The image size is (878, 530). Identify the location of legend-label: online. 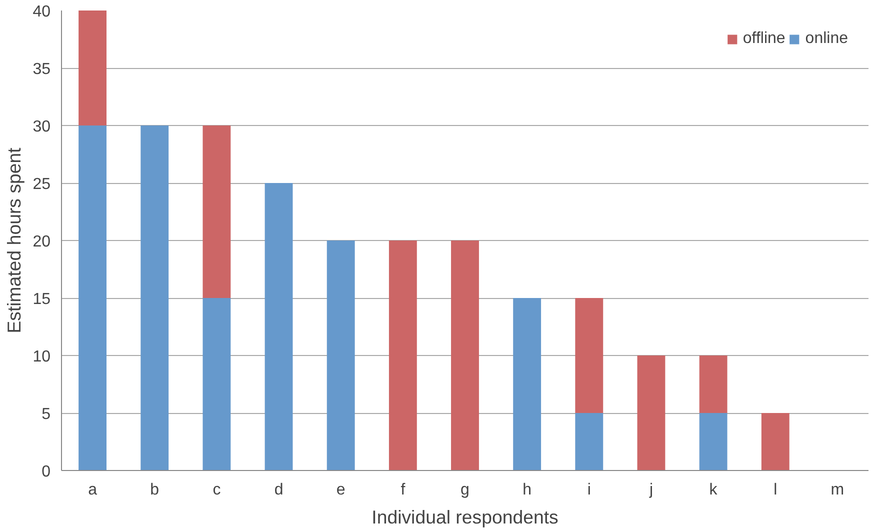
(826, 39).